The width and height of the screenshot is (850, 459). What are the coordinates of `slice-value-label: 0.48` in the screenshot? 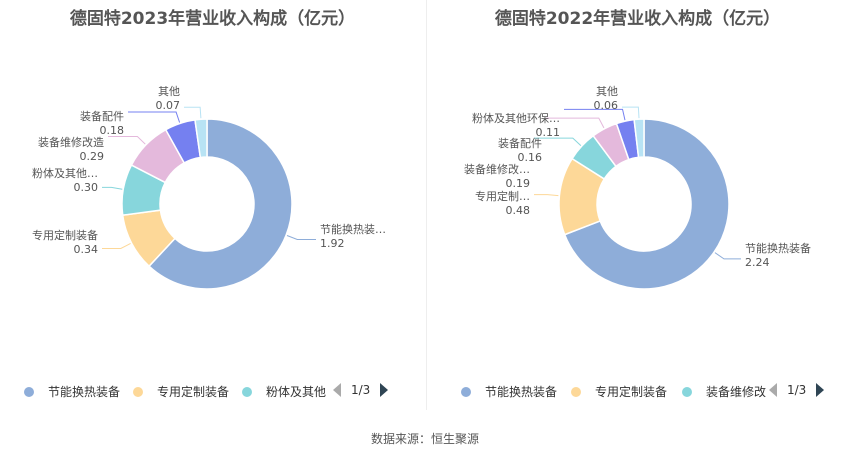 It's located at (518, 210).